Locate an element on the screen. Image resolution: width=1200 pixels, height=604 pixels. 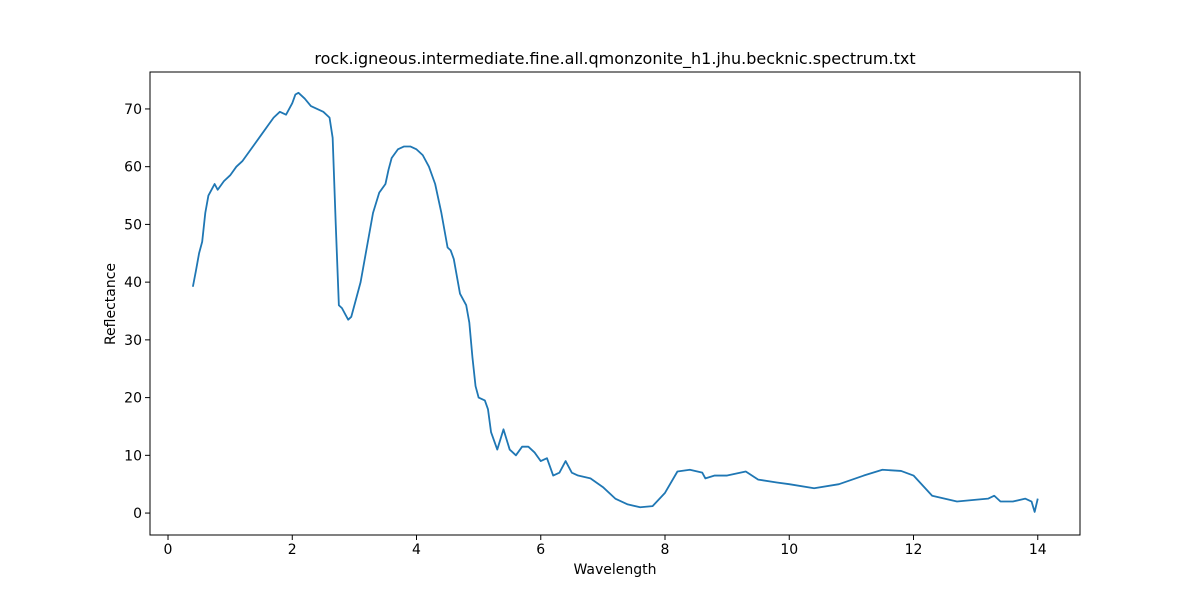
y-tick-label: 50 is located at coordinates (133, 225).